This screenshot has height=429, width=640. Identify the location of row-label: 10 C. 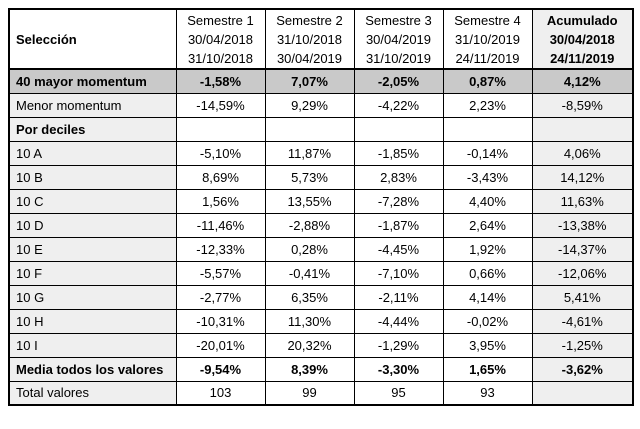
(92, 201).